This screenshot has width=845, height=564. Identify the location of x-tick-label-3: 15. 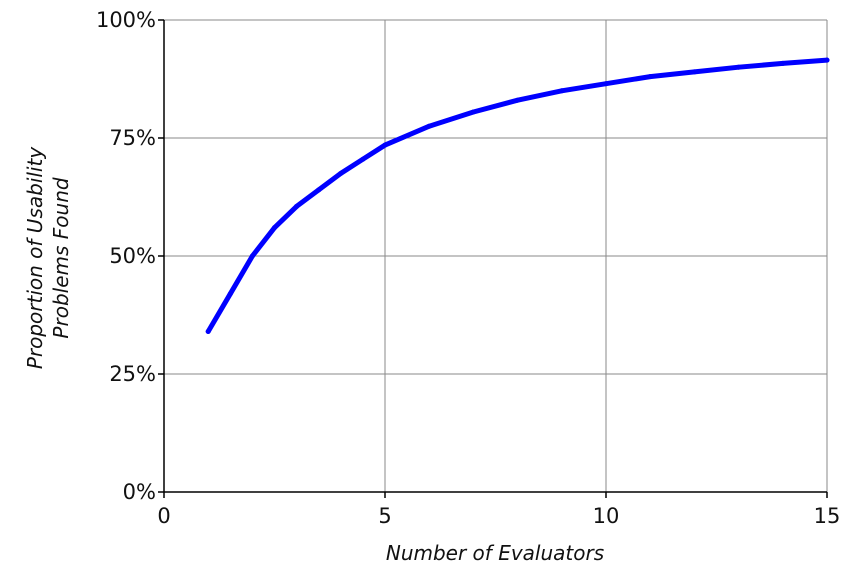
(827, 516).